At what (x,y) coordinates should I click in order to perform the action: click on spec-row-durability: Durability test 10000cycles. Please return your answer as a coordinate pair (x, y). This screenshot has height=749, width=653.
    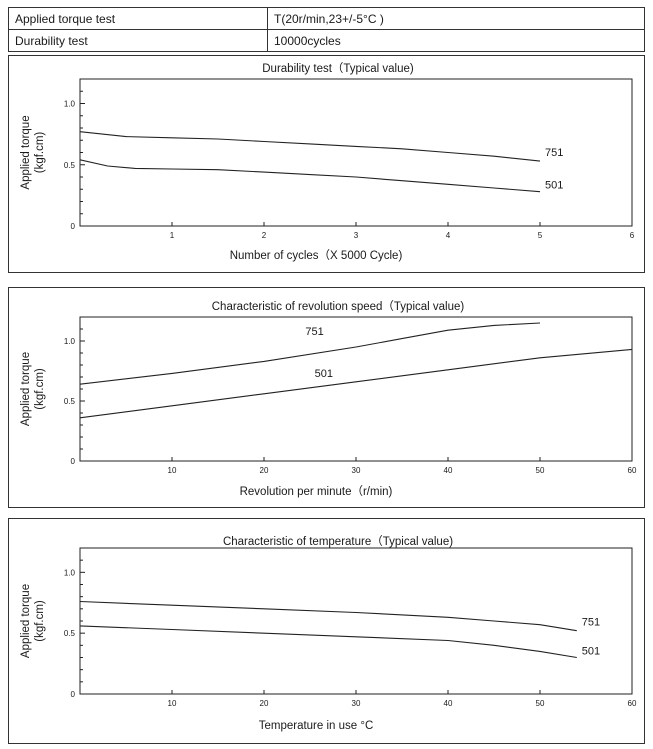
    Looking at the image, I should click on (326, 40).